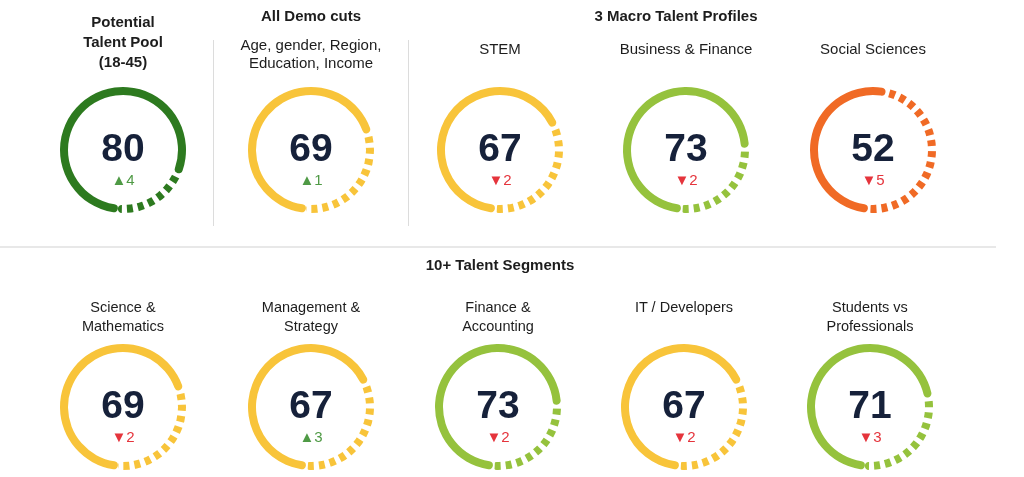 Image resolution: width=1024 pixels, height=477 pixels. What do you see at coordinates (676, 16) in the screenshot?
I see `text: 3 Macro Talent Profiles` at bounding box center [676, 16].